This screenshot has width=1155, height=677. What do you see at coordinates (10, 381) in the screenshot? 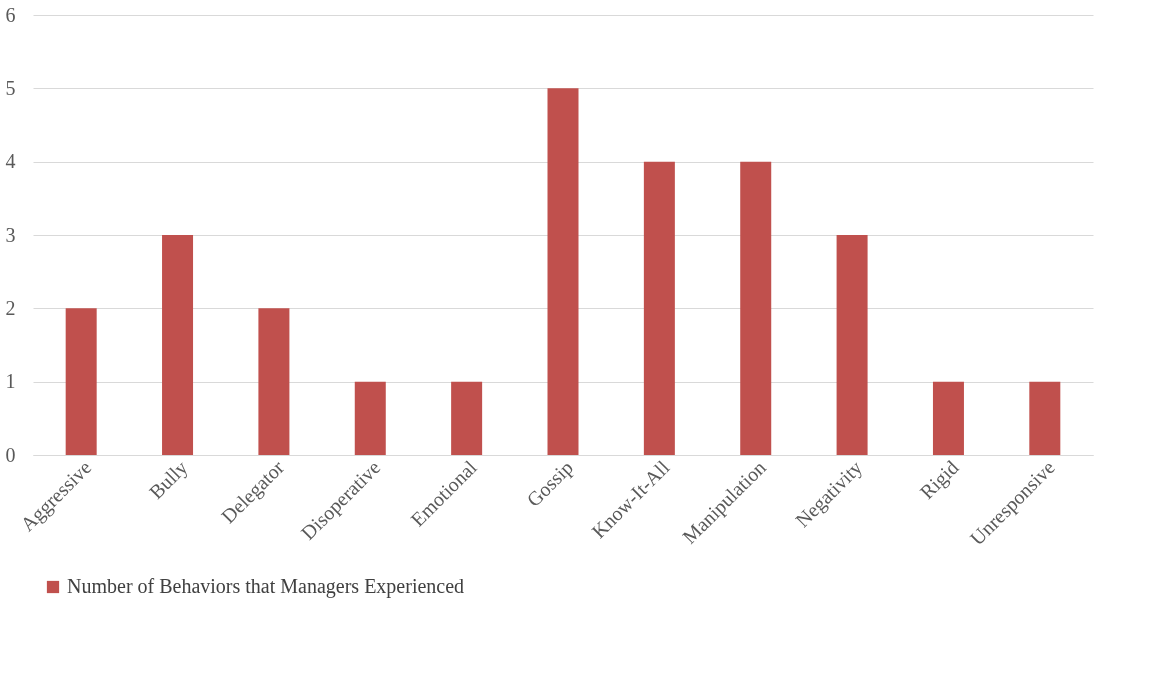
I see `y-tick-label: 1` at bounding box center [10, 381].